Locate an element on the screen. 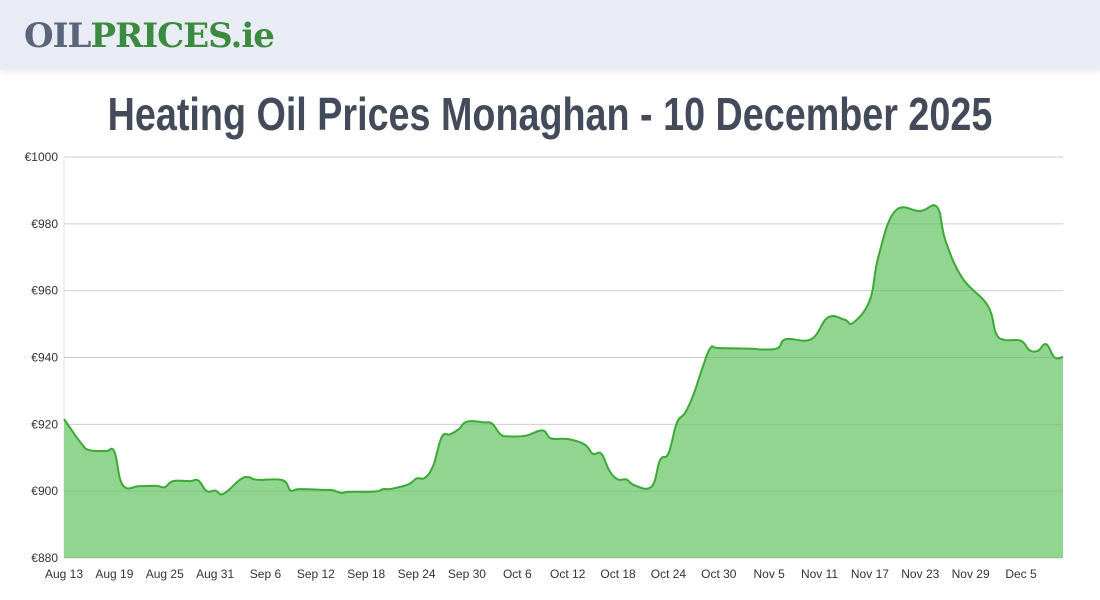 The height and width of the screenshot is (600, 1100). y-tick-label: €960 is located at coordinates (44, 291).